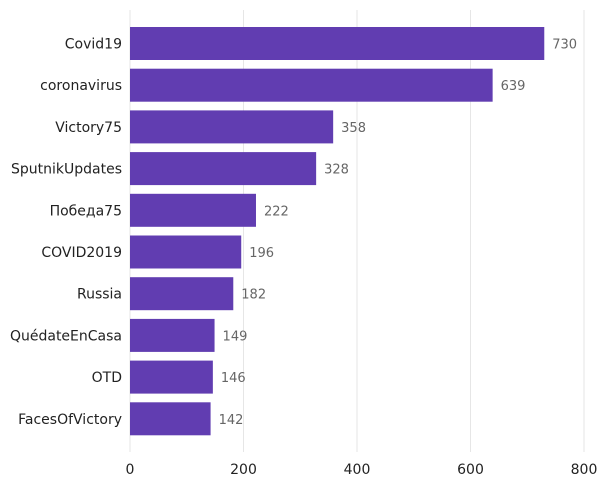  What do you see at coordinates (276, 211) in the screenshot?
I see `value-label-4: 222` at bounding box center [276, 211].